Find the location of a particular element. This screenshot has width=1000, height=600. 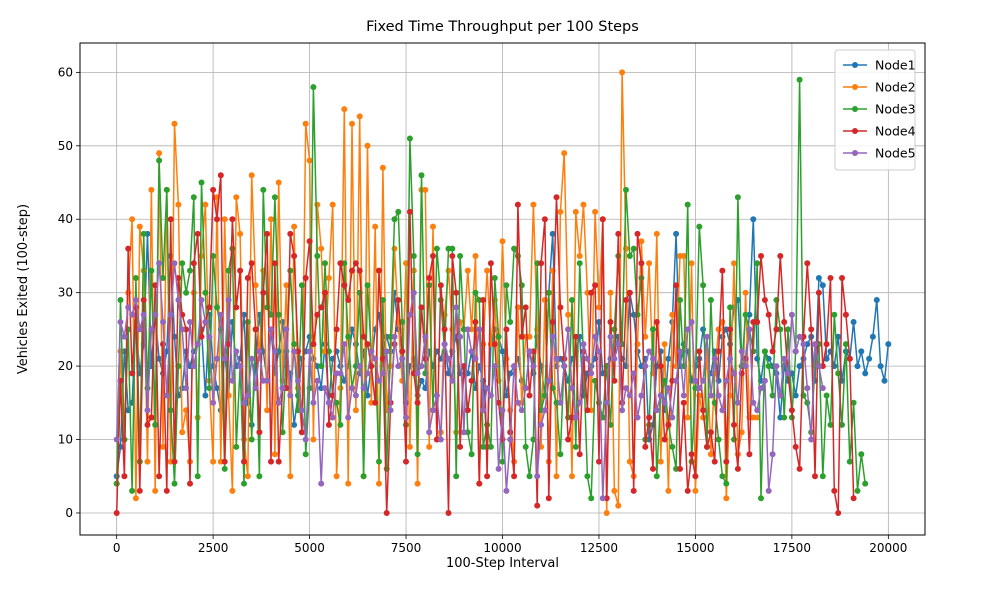

x-tick-label: 0 is located at coordinates (117, 548).